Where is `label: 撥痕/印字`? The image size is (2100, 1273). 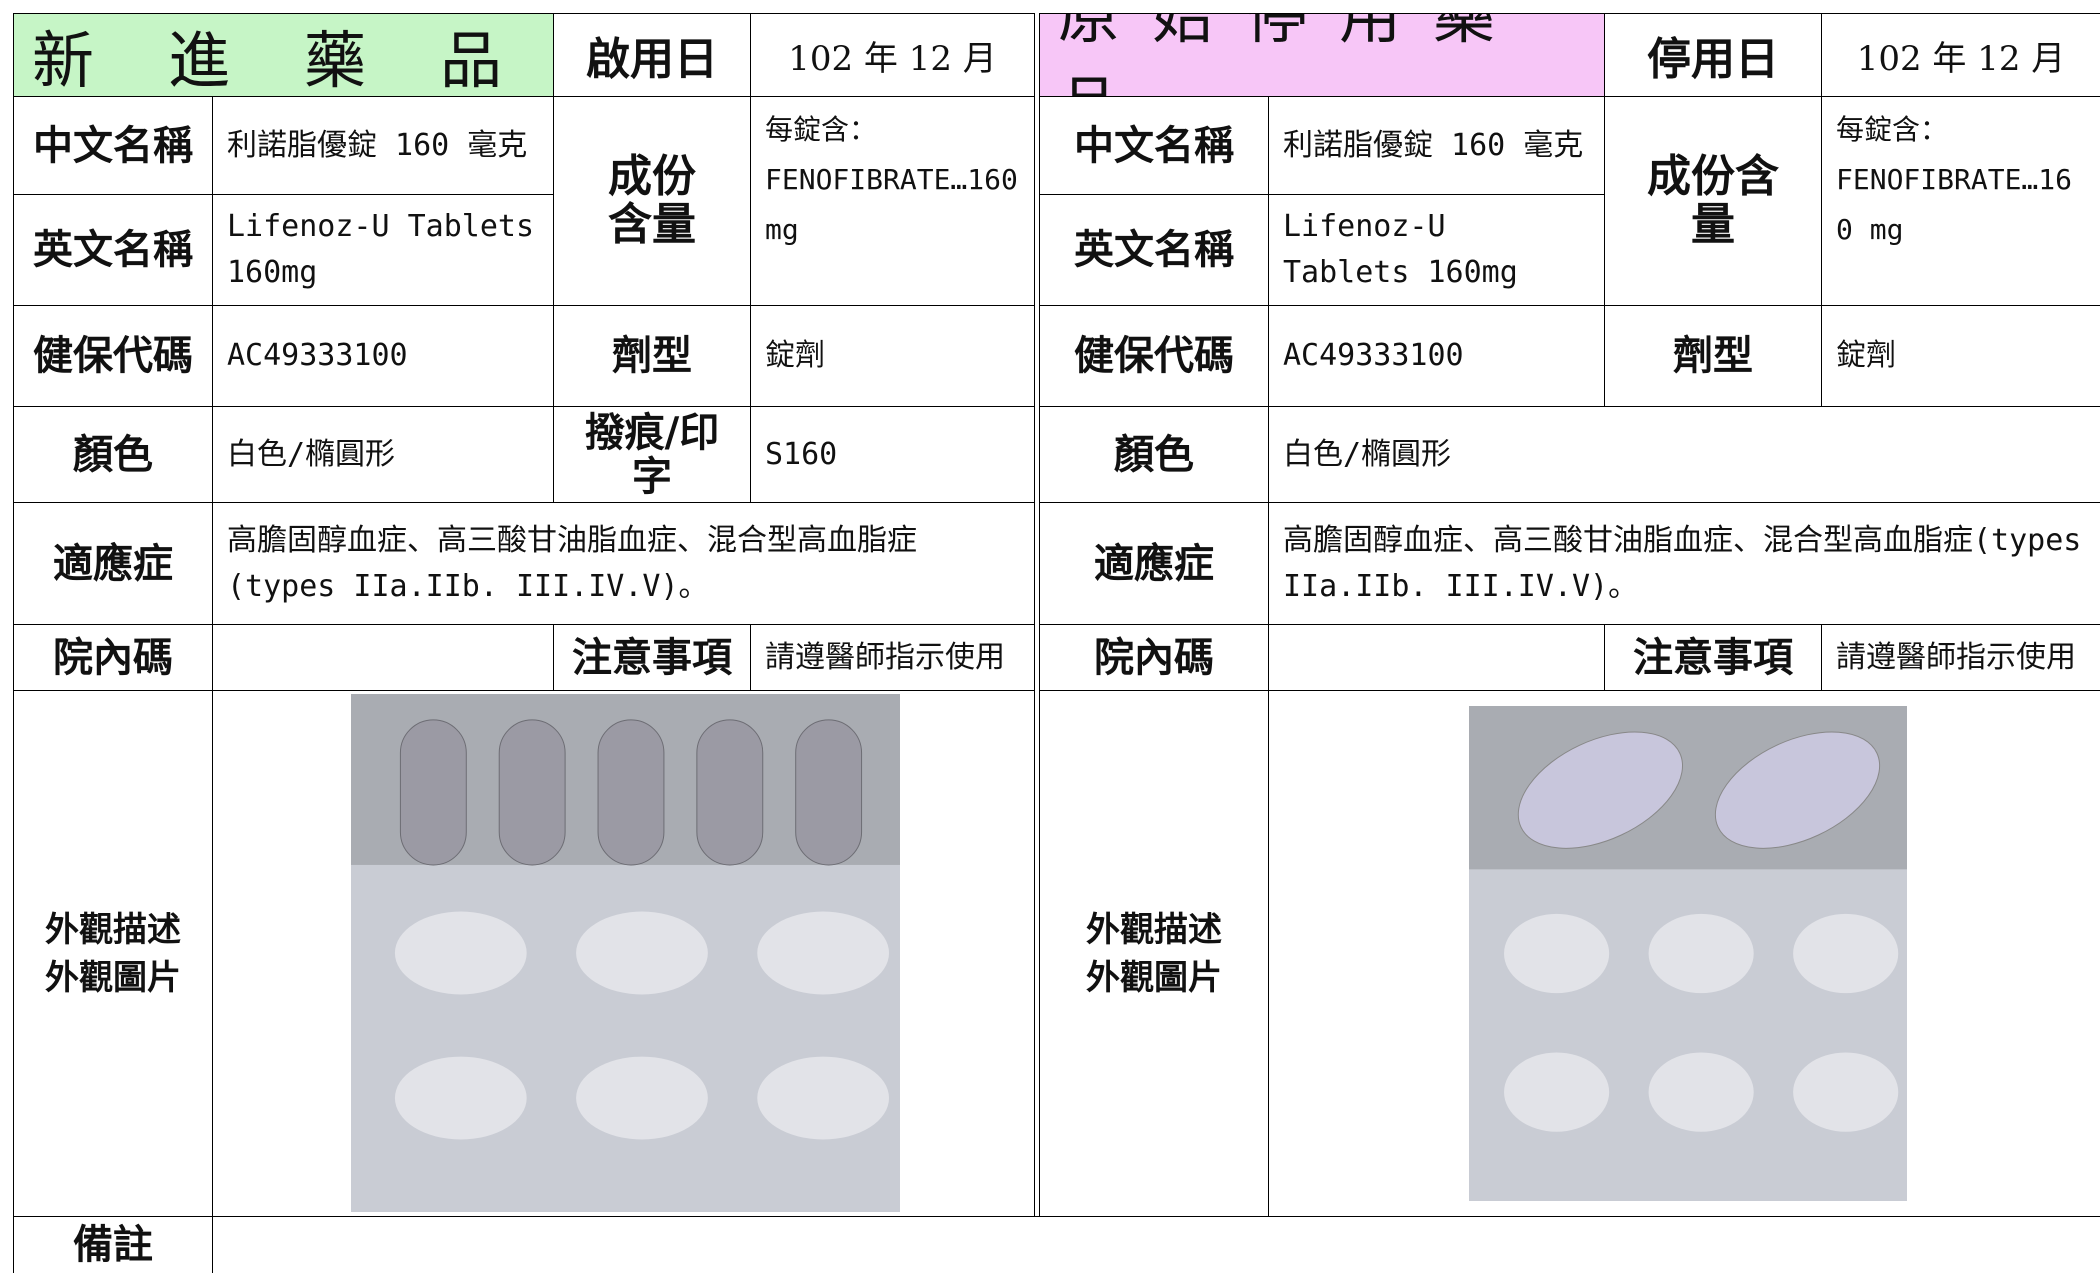
label: 撥痕/印字 is located at coordinates (652, 454).